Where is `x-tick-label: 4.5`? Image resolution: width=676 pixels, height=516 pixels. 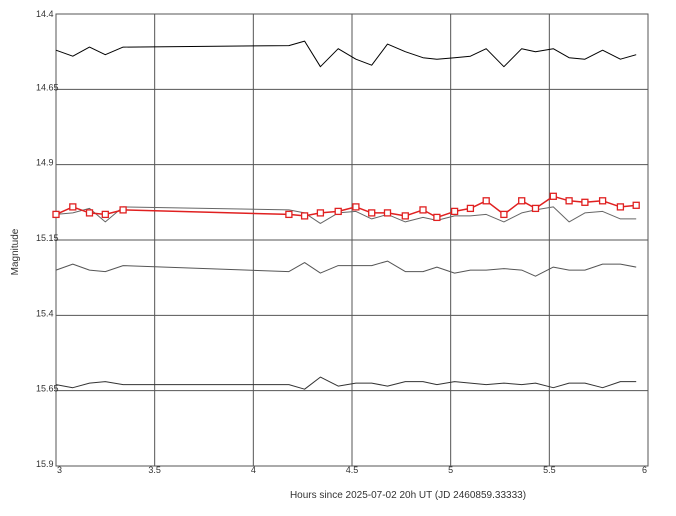 x-tick-label: 4.5 is located at coordinates (352, 470).